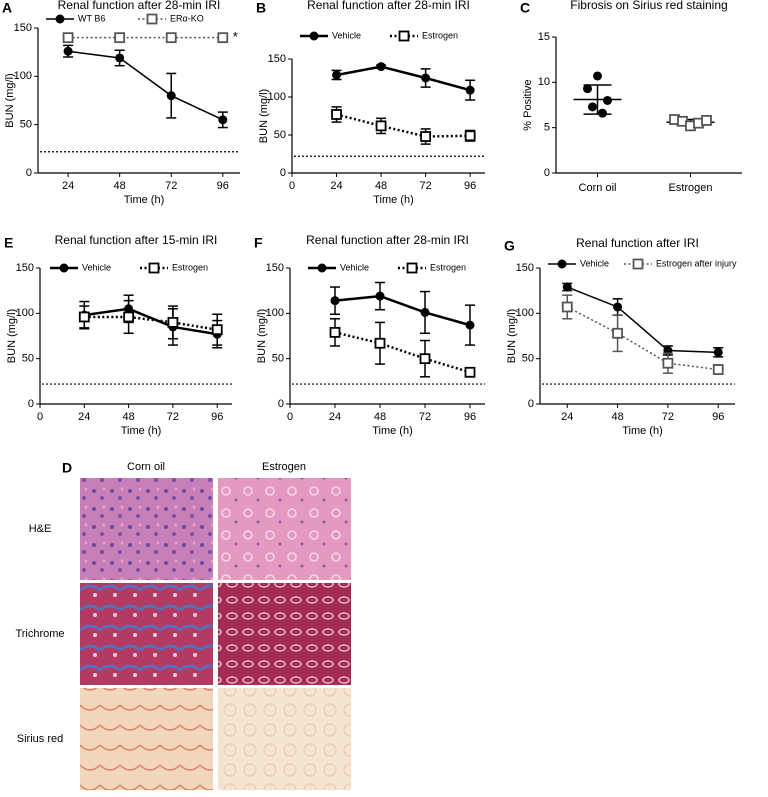  Describe the element at coordinates (8, 243) in the screenshot. I see `panel-label: E` at that location.